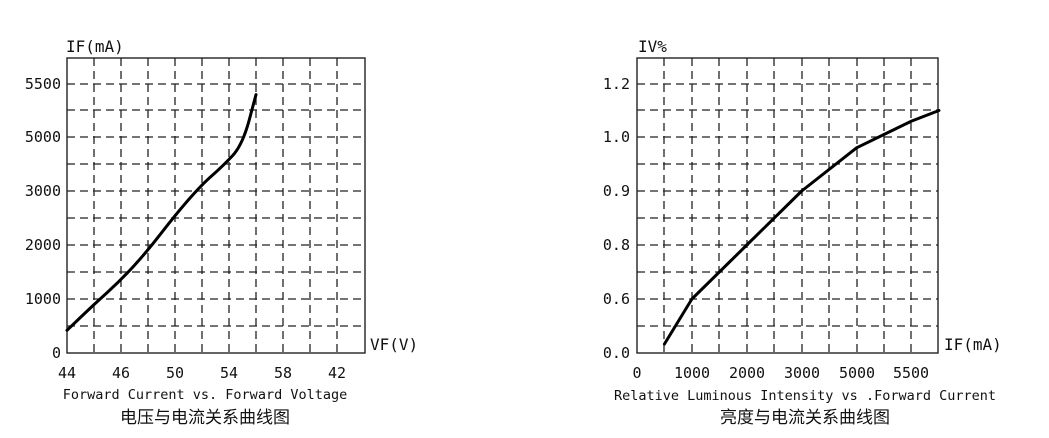 The width and height of the screenshot is (1049, 438). Describe the element at coordinates (911, 373) in the screenshot. I see `chart2-x-tick-label: 5500` at that location.